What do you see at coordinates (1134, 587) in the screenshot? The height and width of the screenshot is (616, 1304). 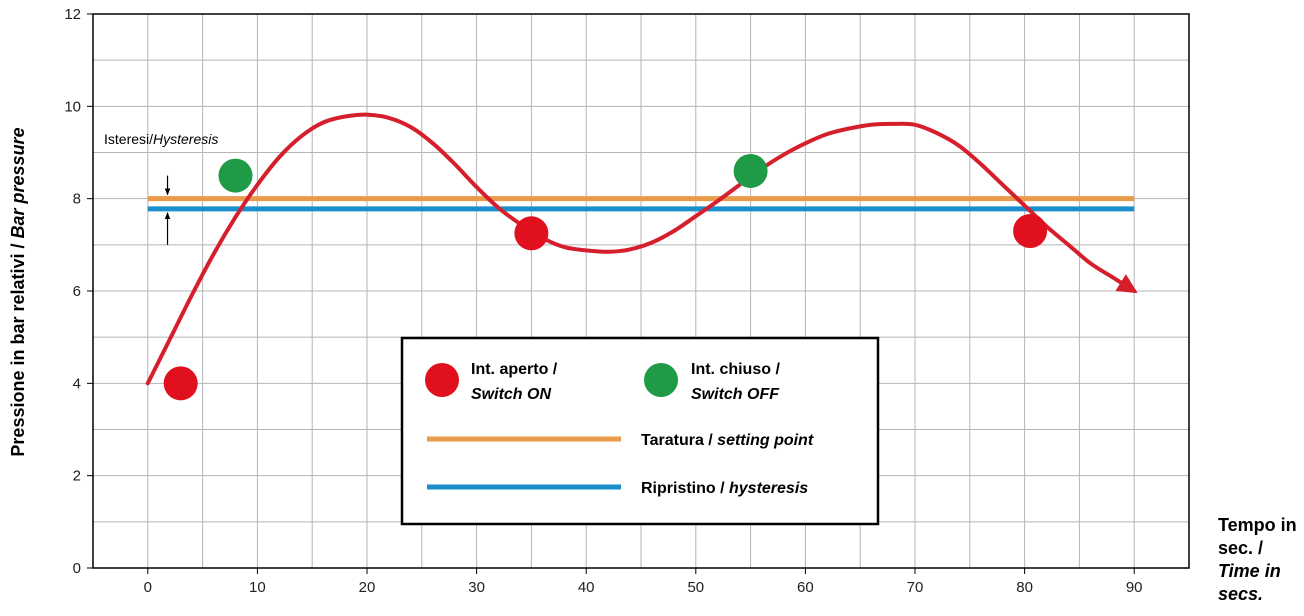 I see `x-tick-label: 90` at bounding box center [1134, 587].